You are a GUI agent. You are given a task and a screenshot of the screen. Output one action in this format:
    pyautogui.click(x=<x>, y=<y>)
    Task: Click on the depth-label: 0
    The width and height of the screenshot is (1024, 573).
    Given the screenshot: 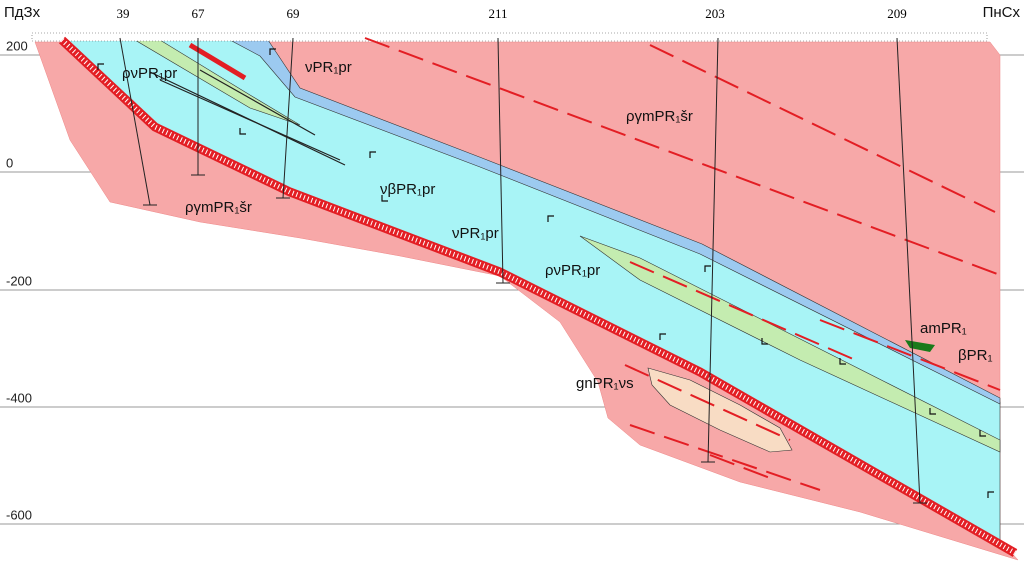 What is the action you would take?
    pyautogui.click(x=9, y=162)
    